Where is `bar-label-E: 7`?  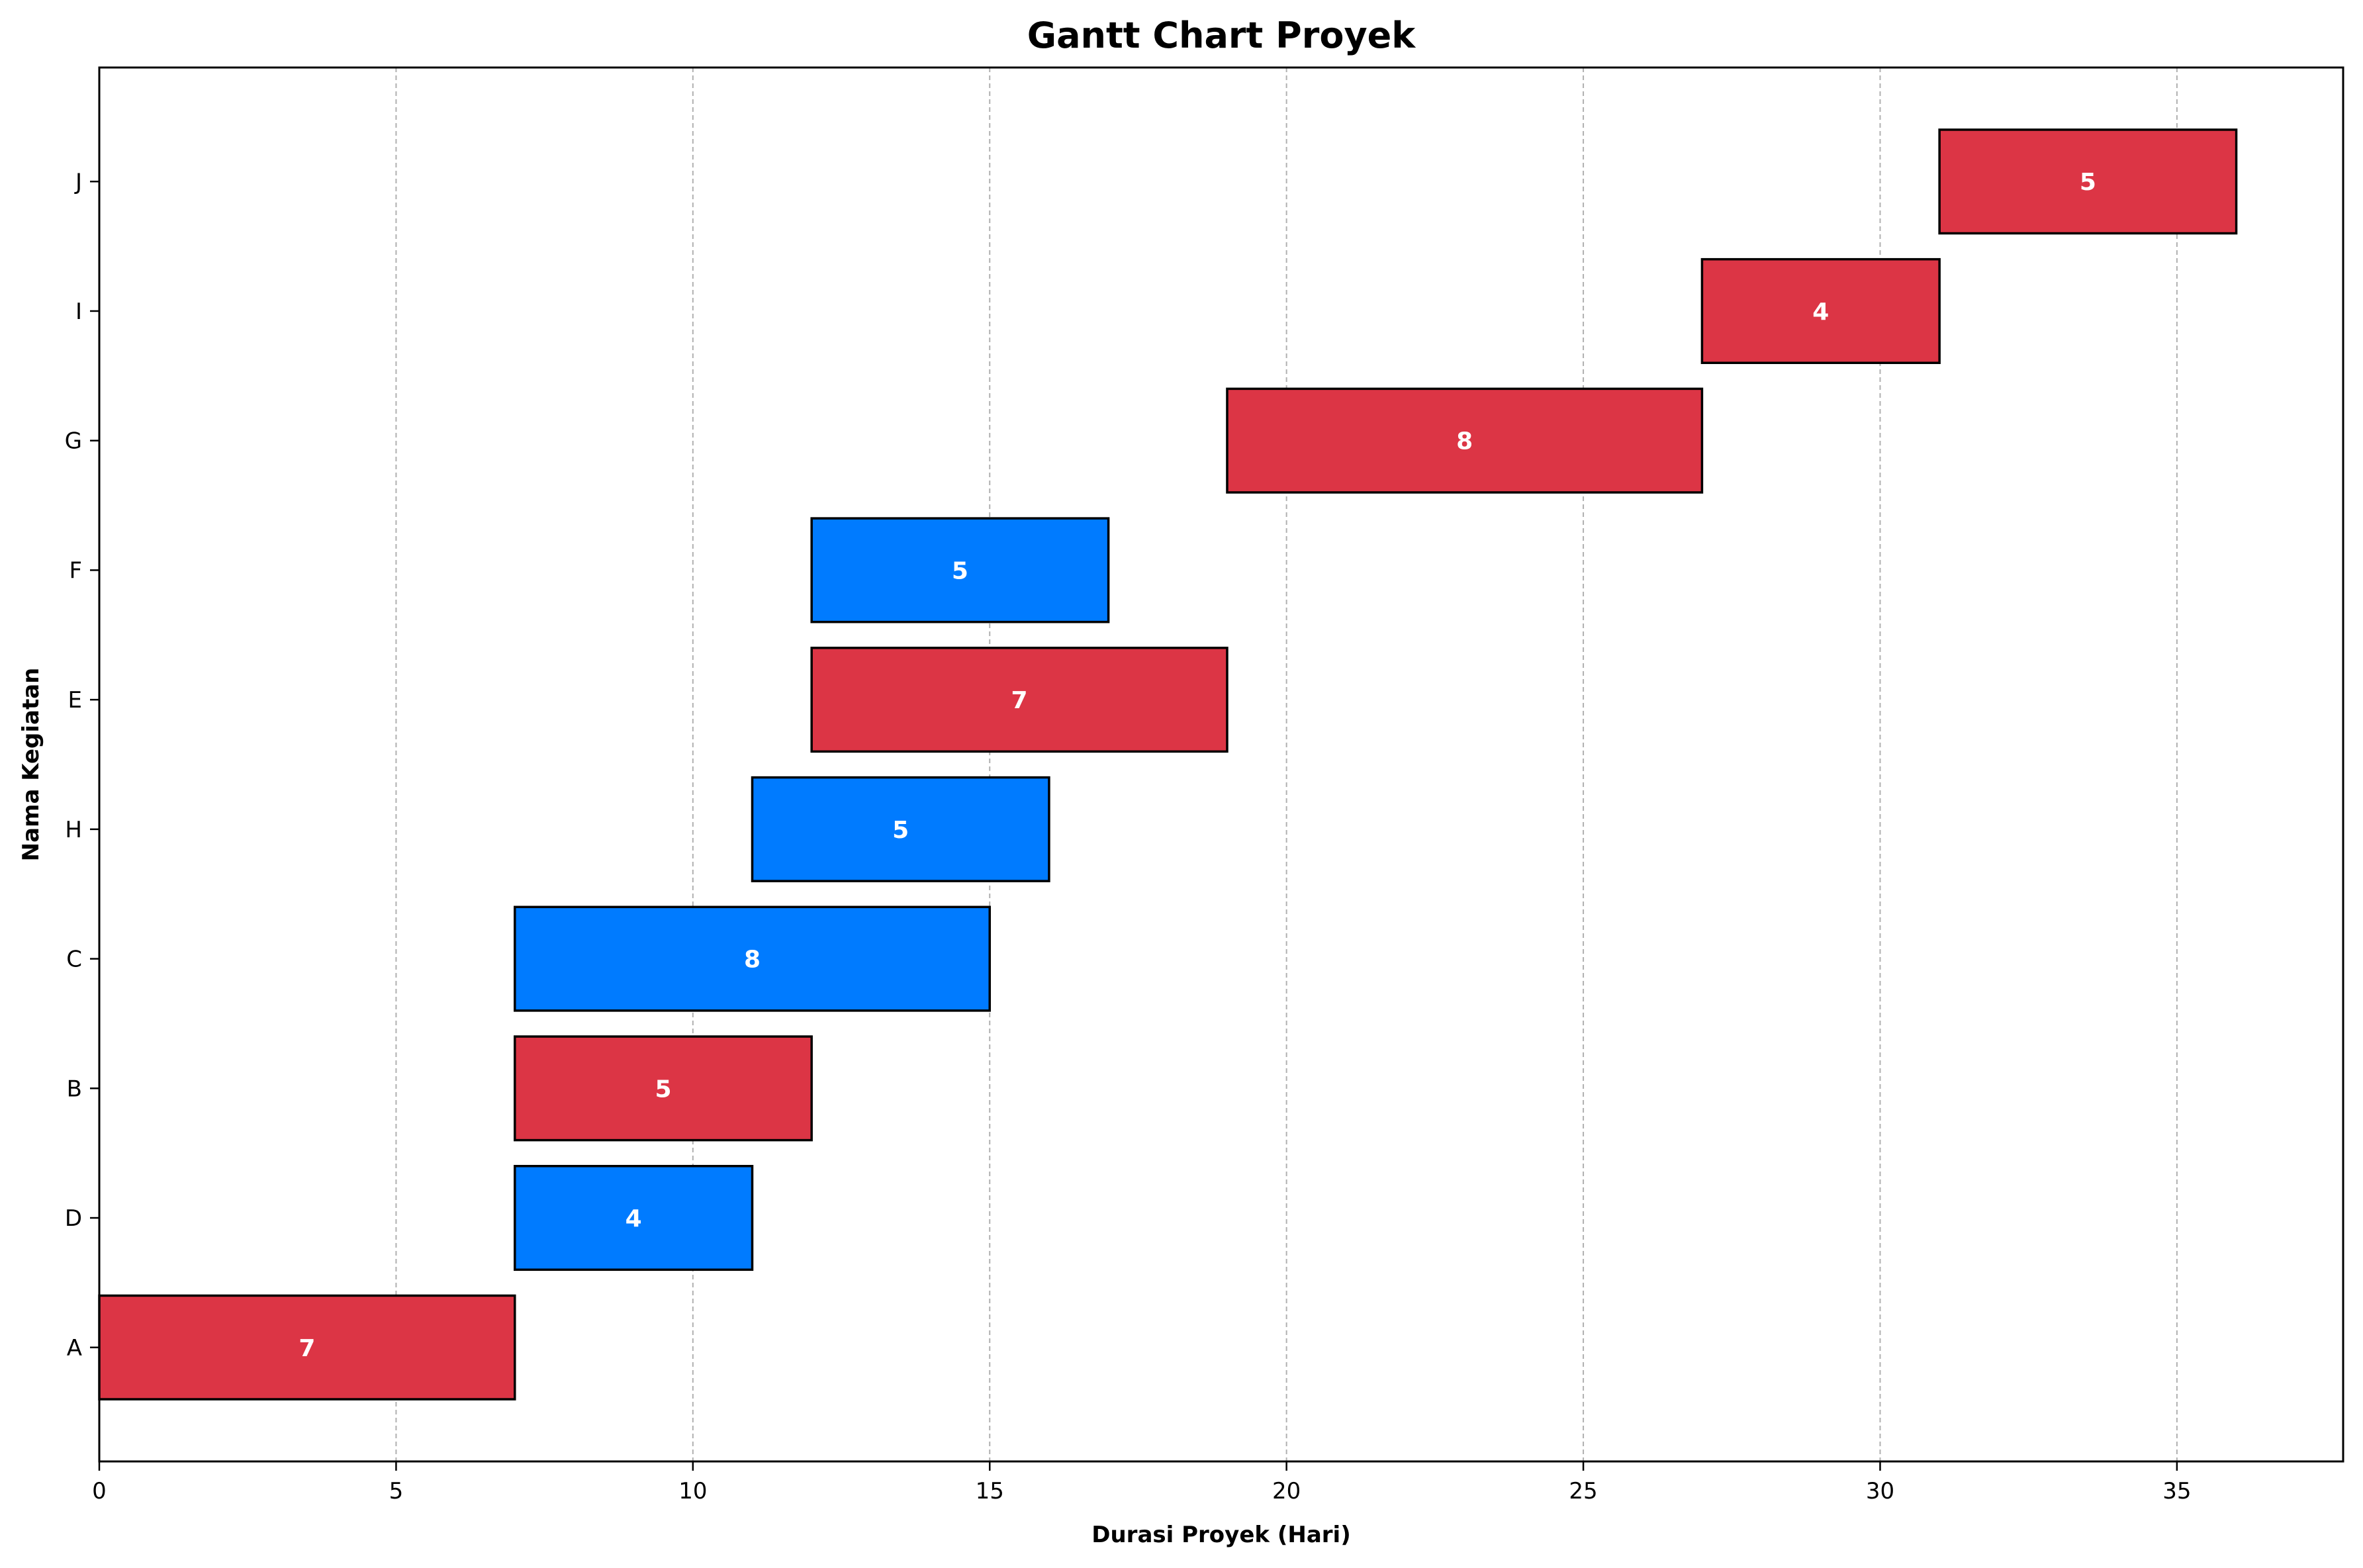
bar-label-E: 7 is located at coordinates (1019, 700).